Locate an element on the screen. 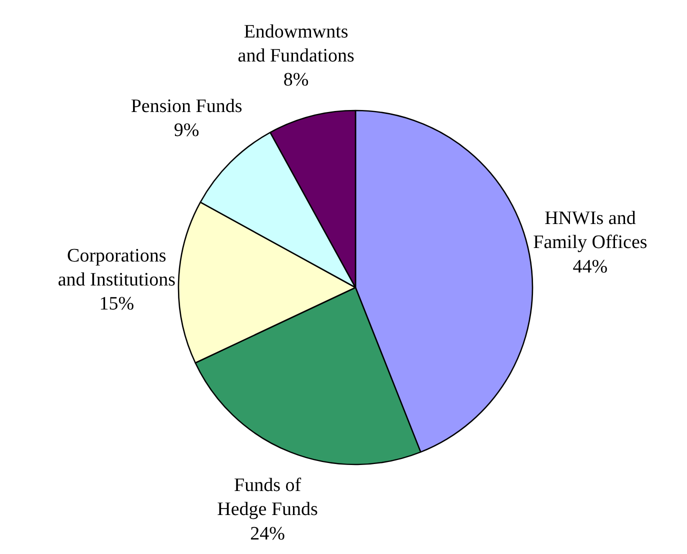 This screenshot has height=554, width=687. slice-label: HNWIs and Family Offices is located at coordinates (590, 231).